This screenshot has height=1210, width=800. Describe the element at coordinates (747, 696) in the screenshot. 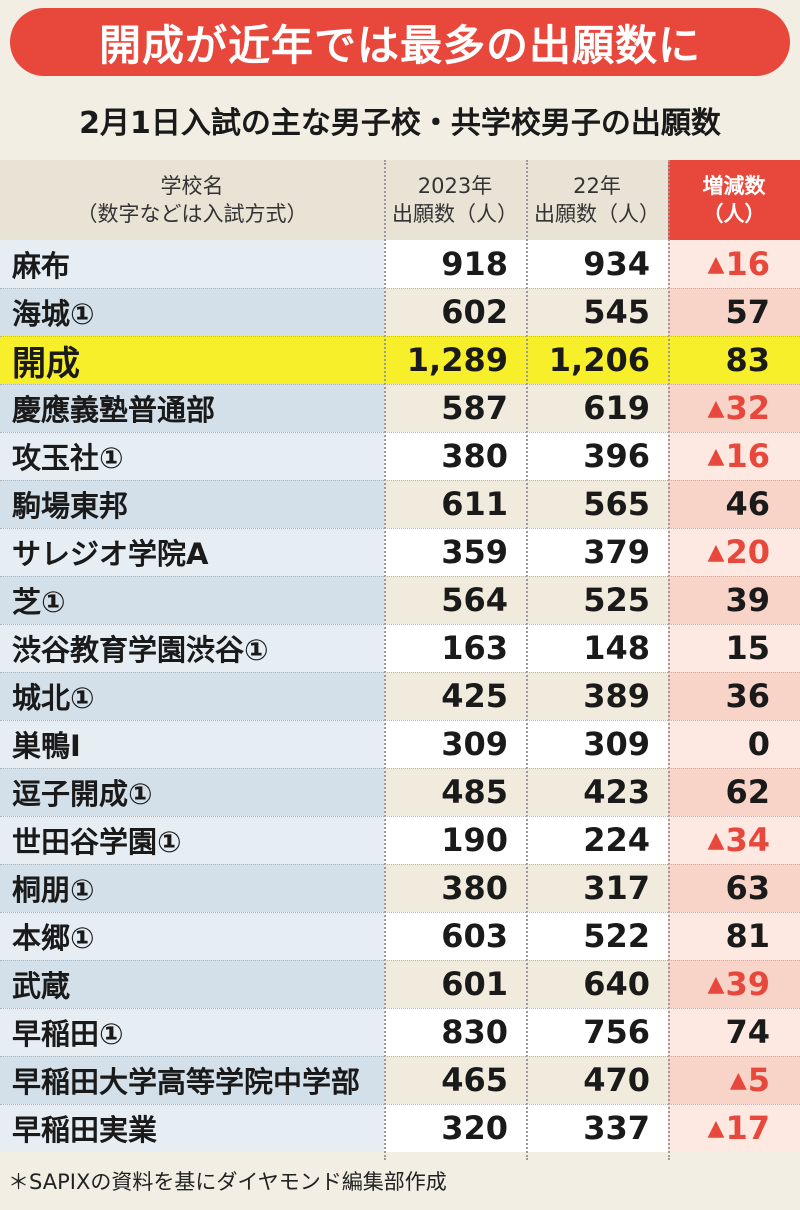

I see `change-value: 36` at that location.